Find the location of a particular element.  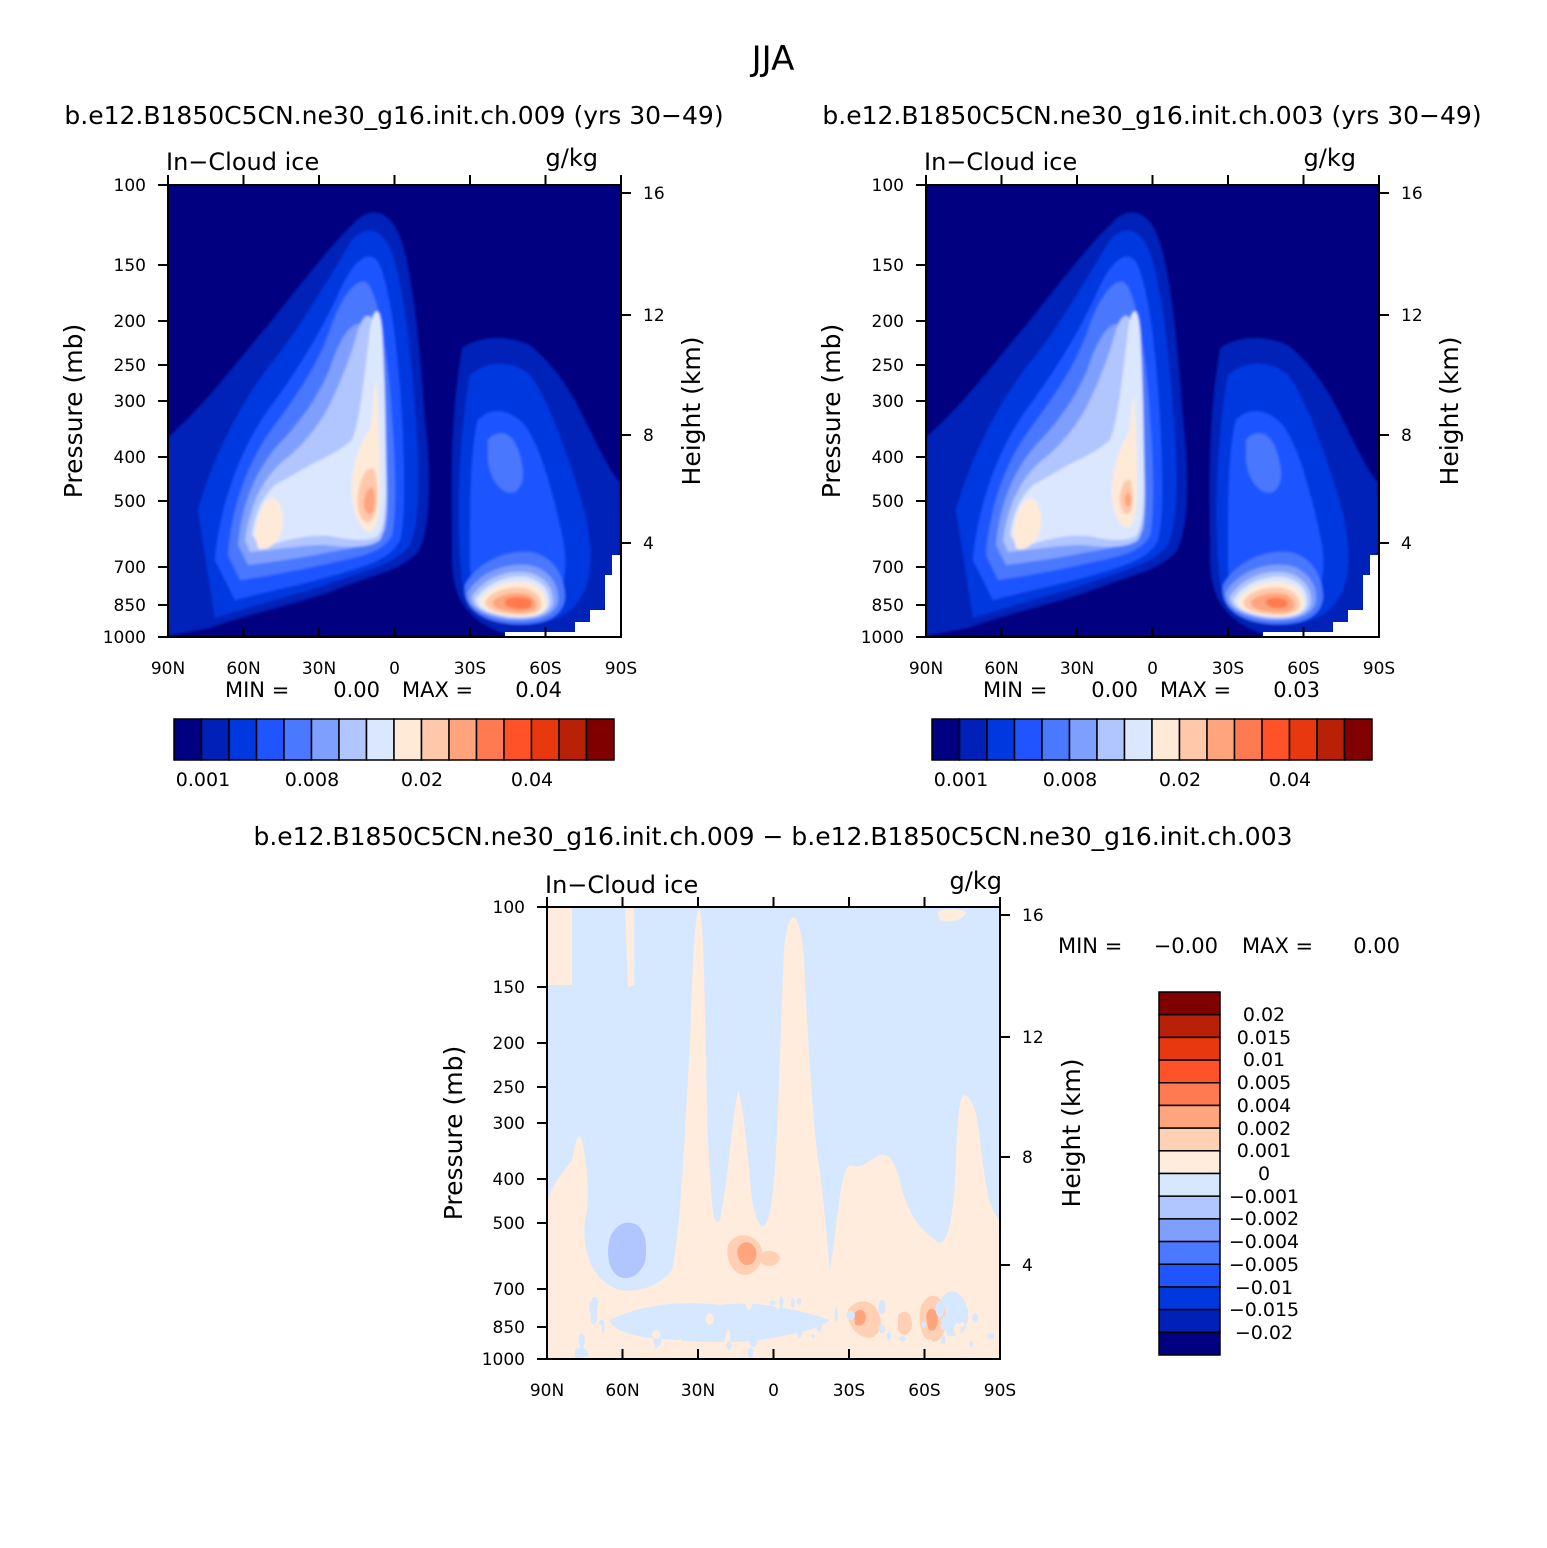

y-tick-label: 1000 is located at coordinates (124, 638).